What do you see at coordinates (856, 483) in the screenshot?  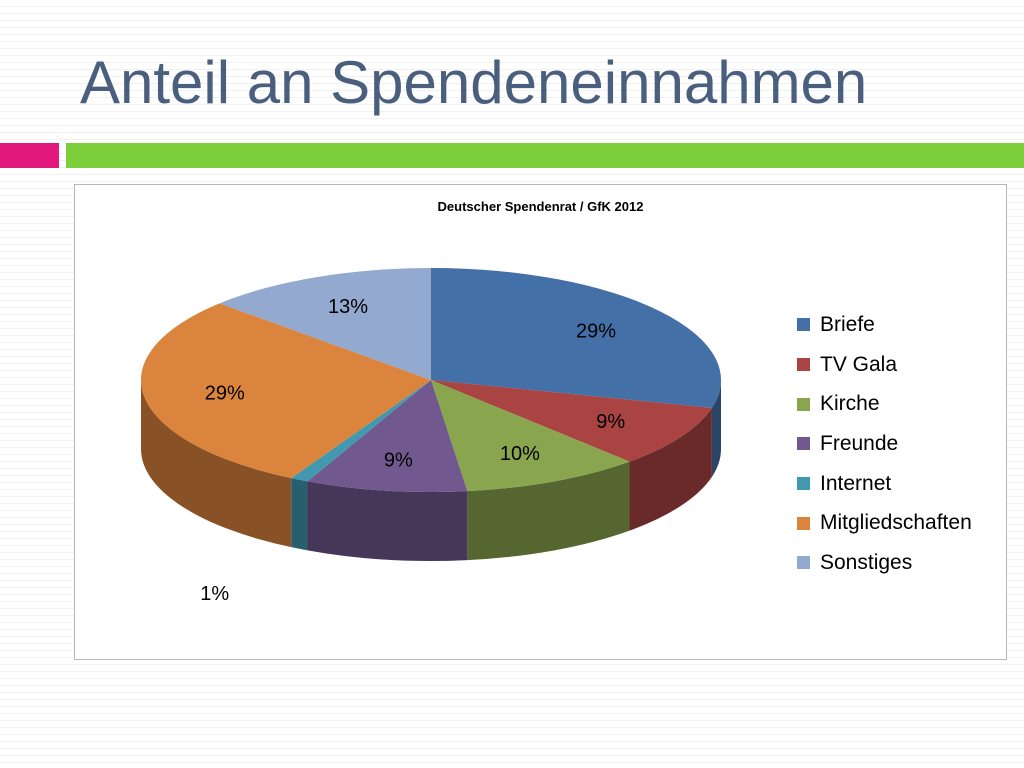 I see `legend-label: Internet` at bounding box center [856, 483].